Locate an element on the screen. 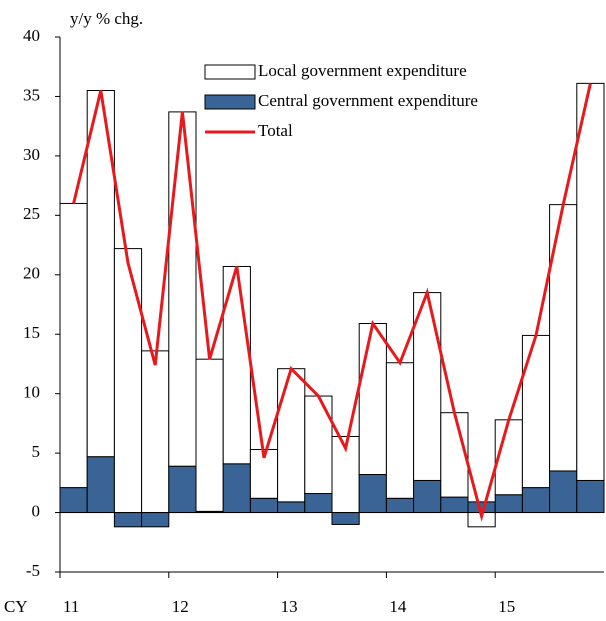 This screenshot has width=606, height=621. x-tick-label: 15 is located at coordinates (506, 606).